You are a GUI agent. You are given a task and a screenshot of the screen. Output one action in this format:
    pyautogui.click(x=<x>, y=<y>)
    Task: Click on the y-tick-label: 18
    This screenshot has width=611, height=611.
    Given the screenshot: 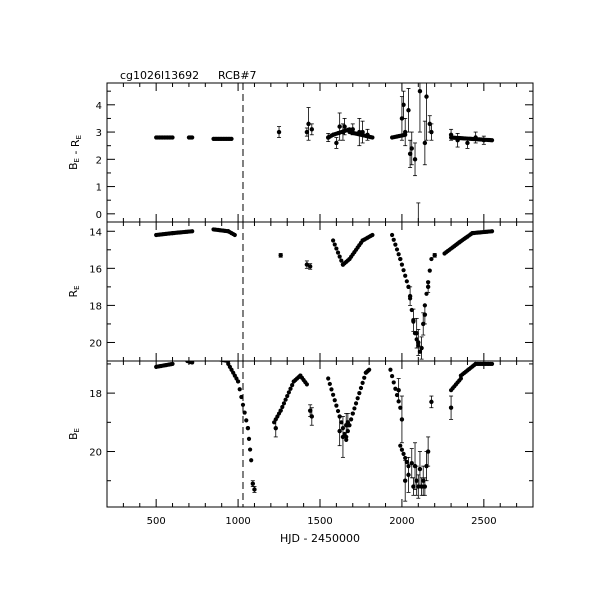 What is the action you would take?
    pyautogui.click(x=95, y=306)
    